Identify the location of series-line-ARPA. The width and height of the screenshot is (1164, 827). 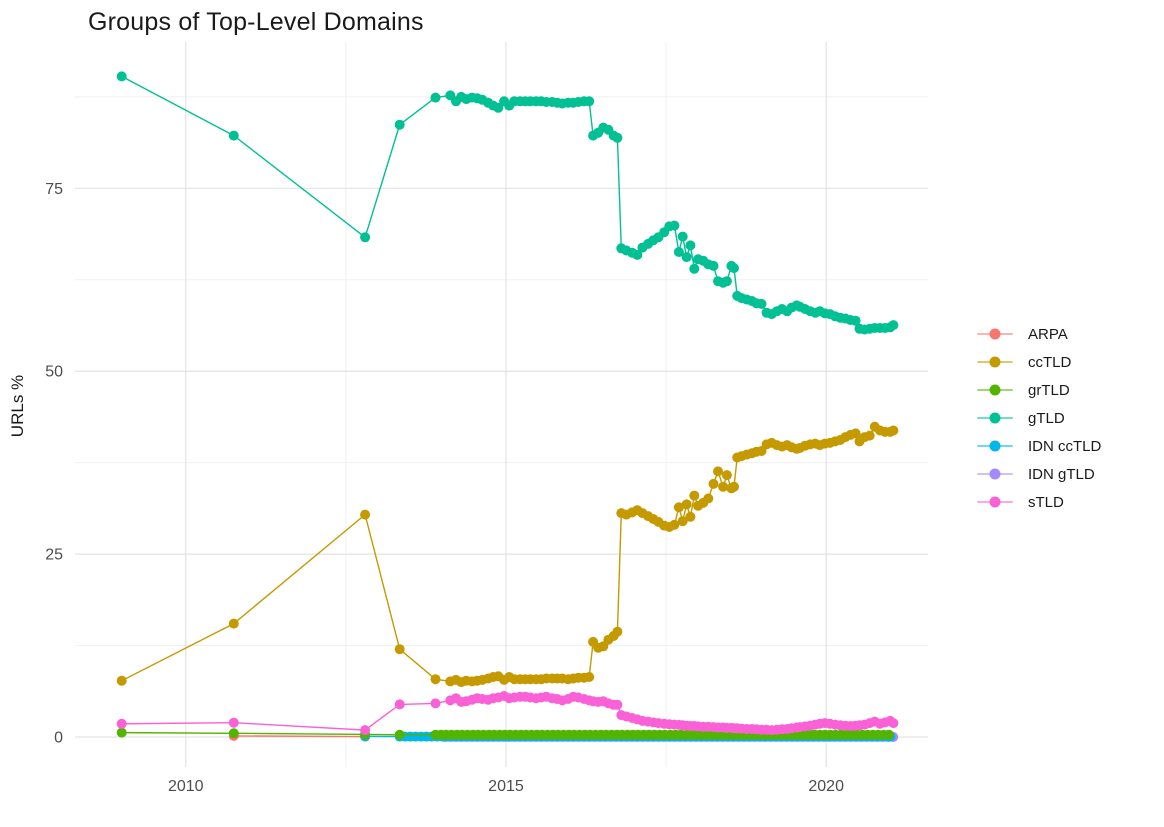
(299, 736).